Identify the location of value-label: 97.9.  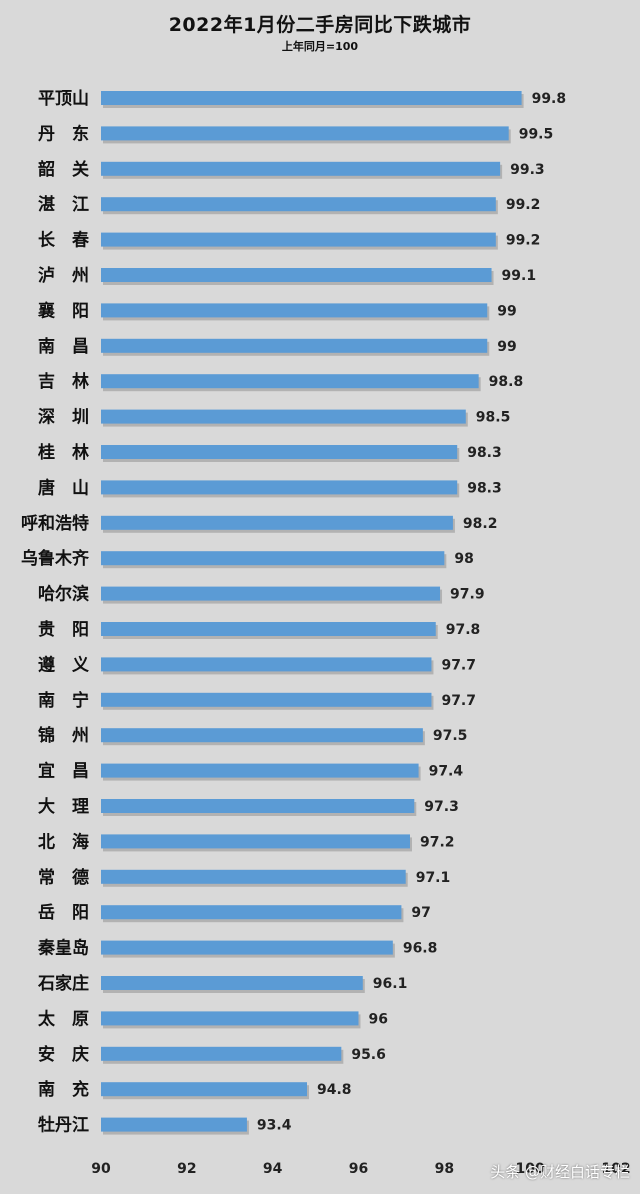
(467, 595).